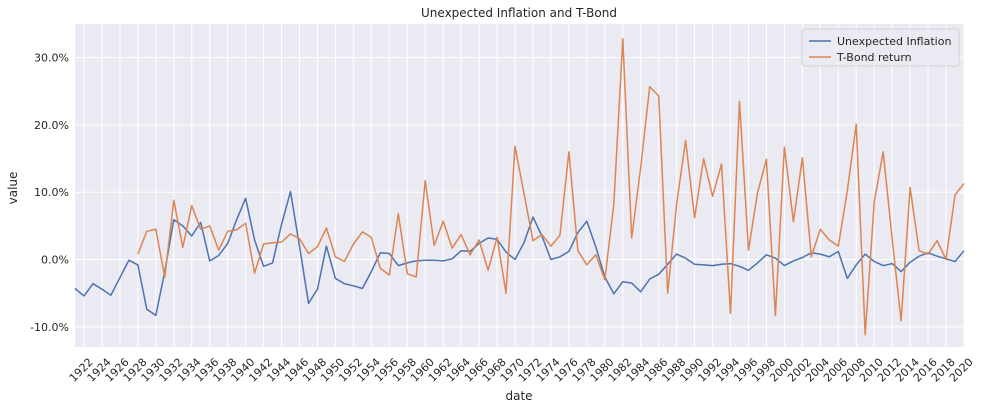 The width and height of the screenshot is (985, 409). Describe the element at coordinates (894, 41) in the screenshot. I see `legend-label: Unexpected Inflation` at that location.